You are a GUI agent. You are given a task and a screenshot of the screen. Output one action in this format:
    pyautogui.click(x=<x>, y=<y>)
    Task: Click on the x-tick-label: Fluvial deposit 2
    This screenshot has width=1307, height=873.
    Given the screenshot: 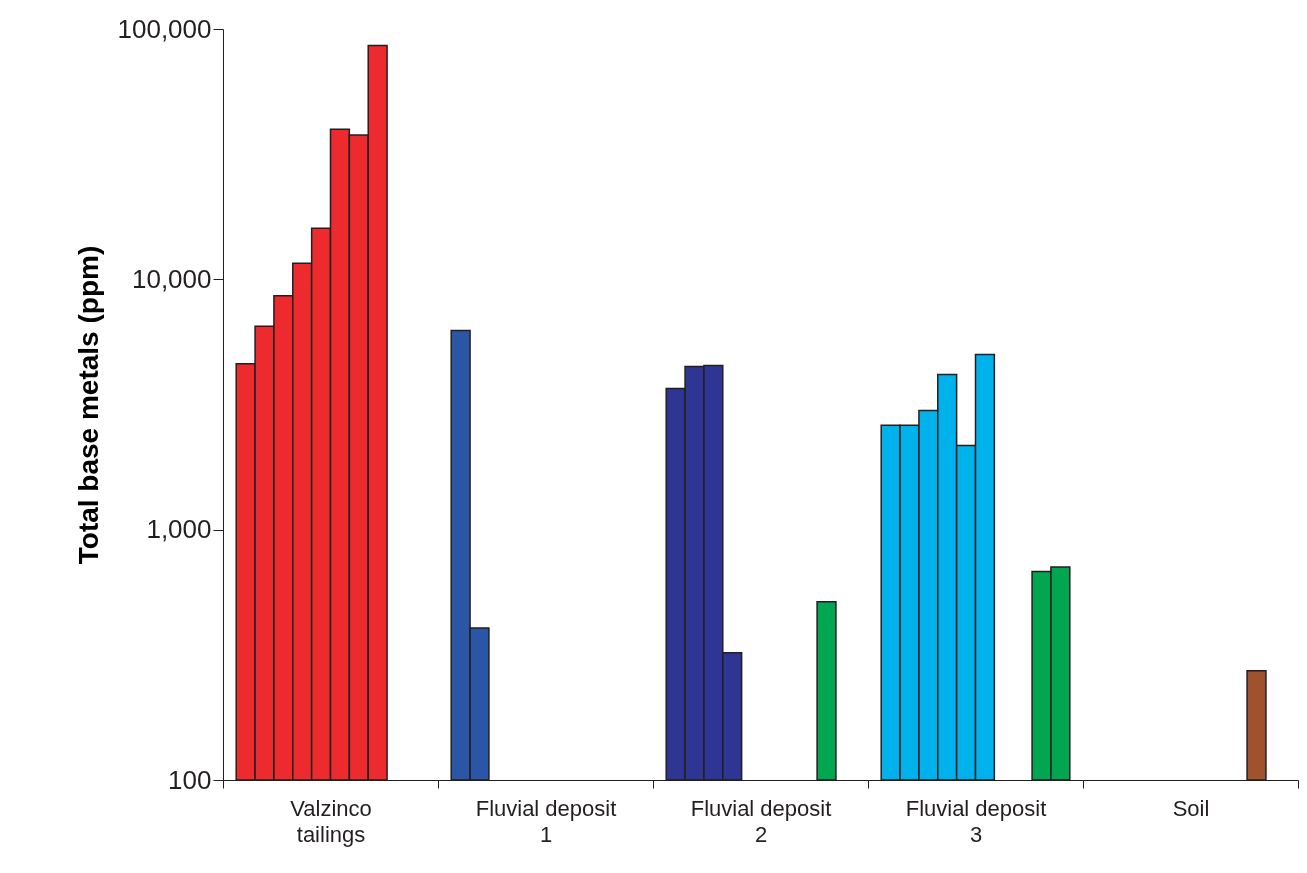 What is the action you would take?
    pyautogui.click(x=761, y=821)
    